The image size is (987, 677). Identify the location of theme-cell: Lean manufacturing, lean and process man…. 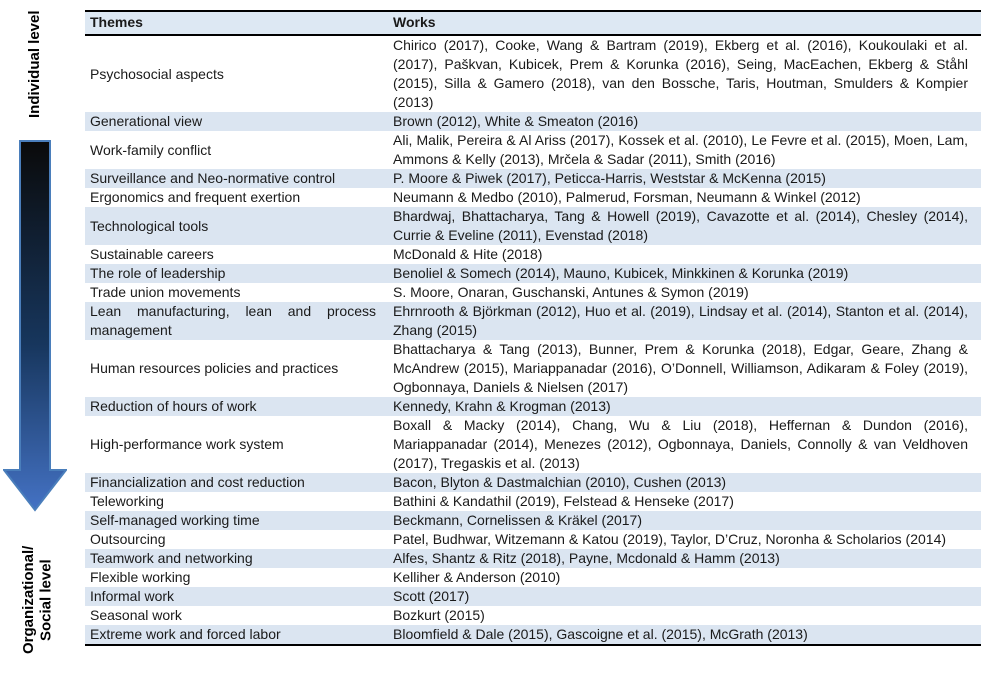
(236, 321).